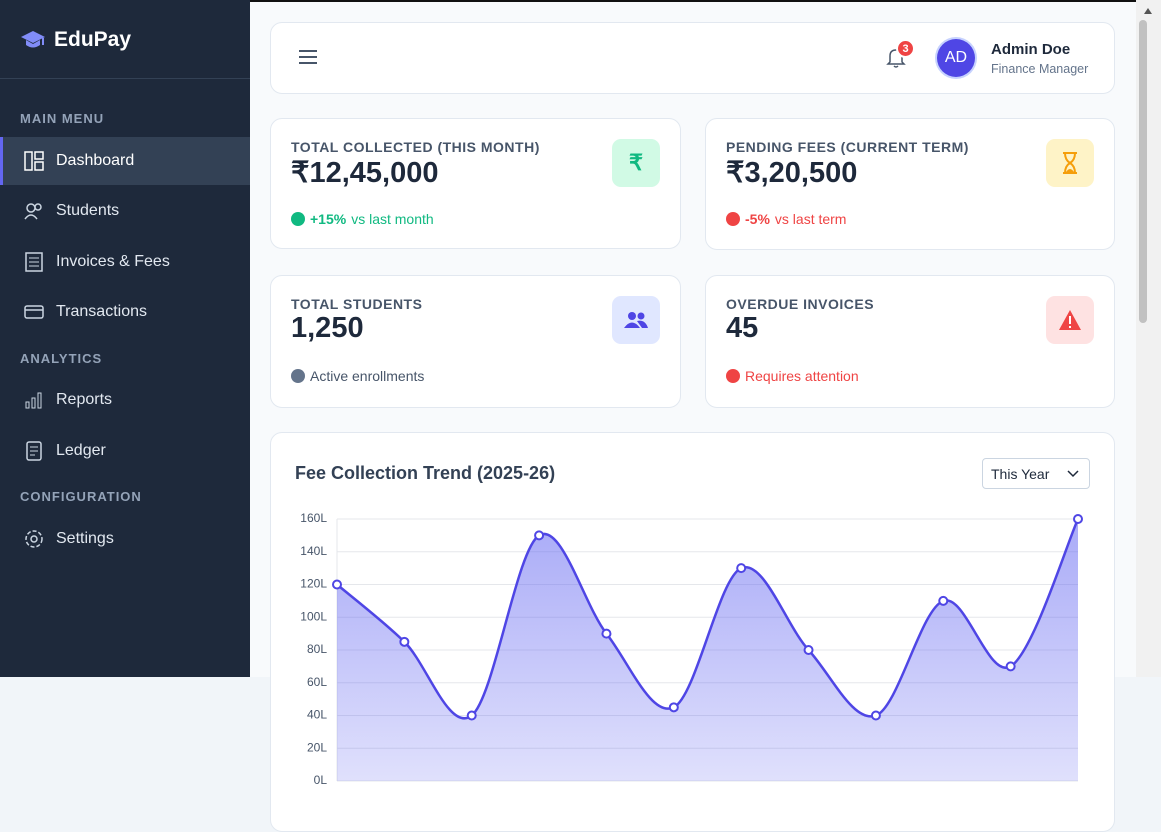 The width and height of the screenshot is (1161, 832). Describe the element at coordinates (1031, 49) in the screenshot. I see `user-name: Admin Doe` at that location.